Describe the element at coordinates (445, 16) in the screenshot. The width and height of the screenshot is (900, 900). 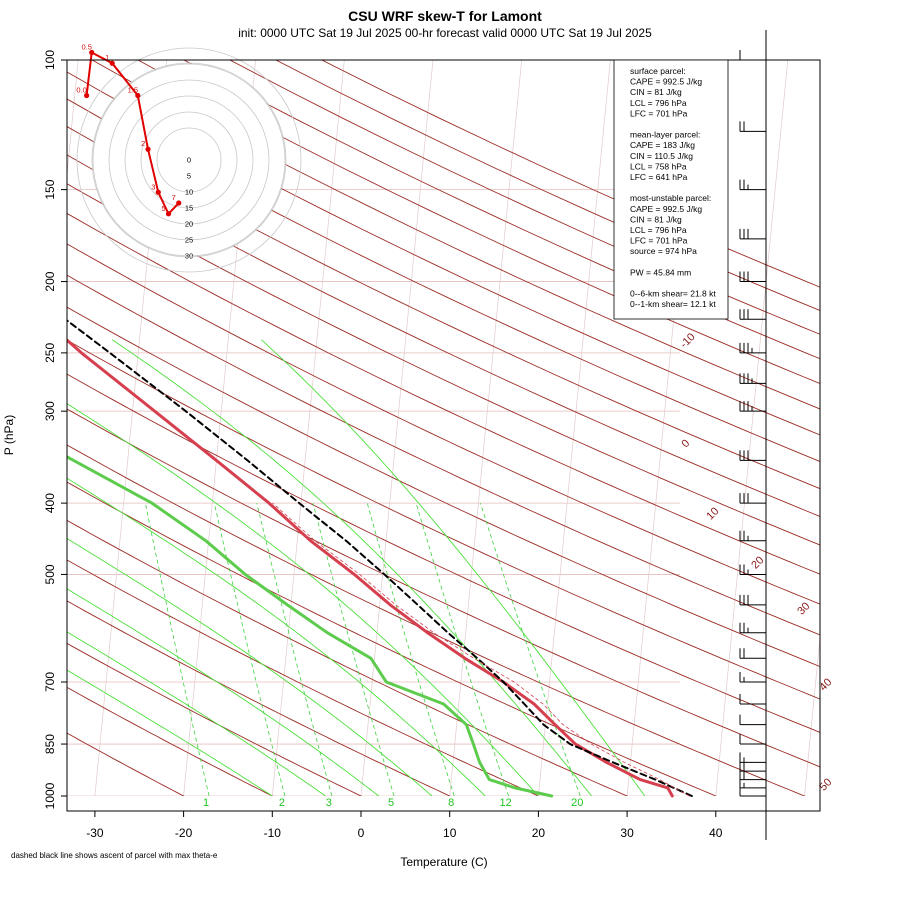
I see `chart-title: CSU WRF skew-T for Lamont` at that location.